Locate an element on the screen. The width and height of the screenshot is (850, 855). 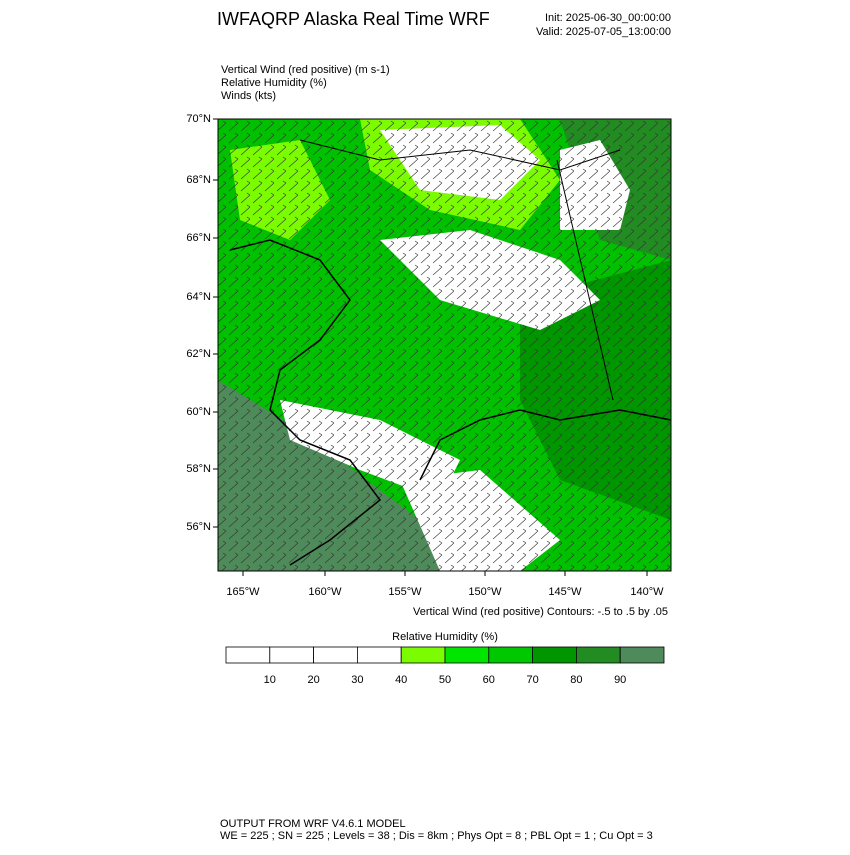
lat-label: 70°N is located at coordinates (198, 119).